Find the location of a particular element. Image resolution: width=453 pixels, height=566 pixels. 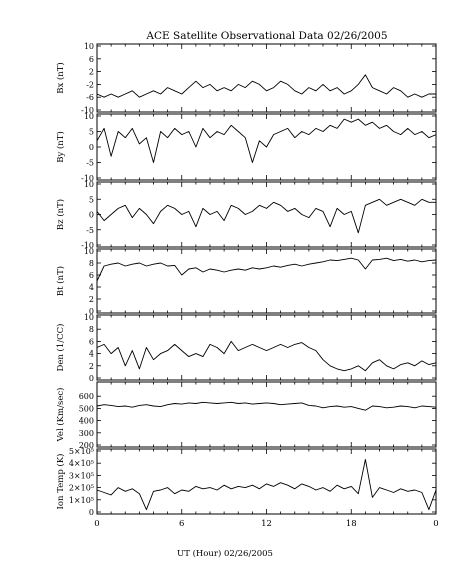

panel-1: 10 6 2 -2 -6 -10 Bx (nT) is located at coordinates (246, 78).